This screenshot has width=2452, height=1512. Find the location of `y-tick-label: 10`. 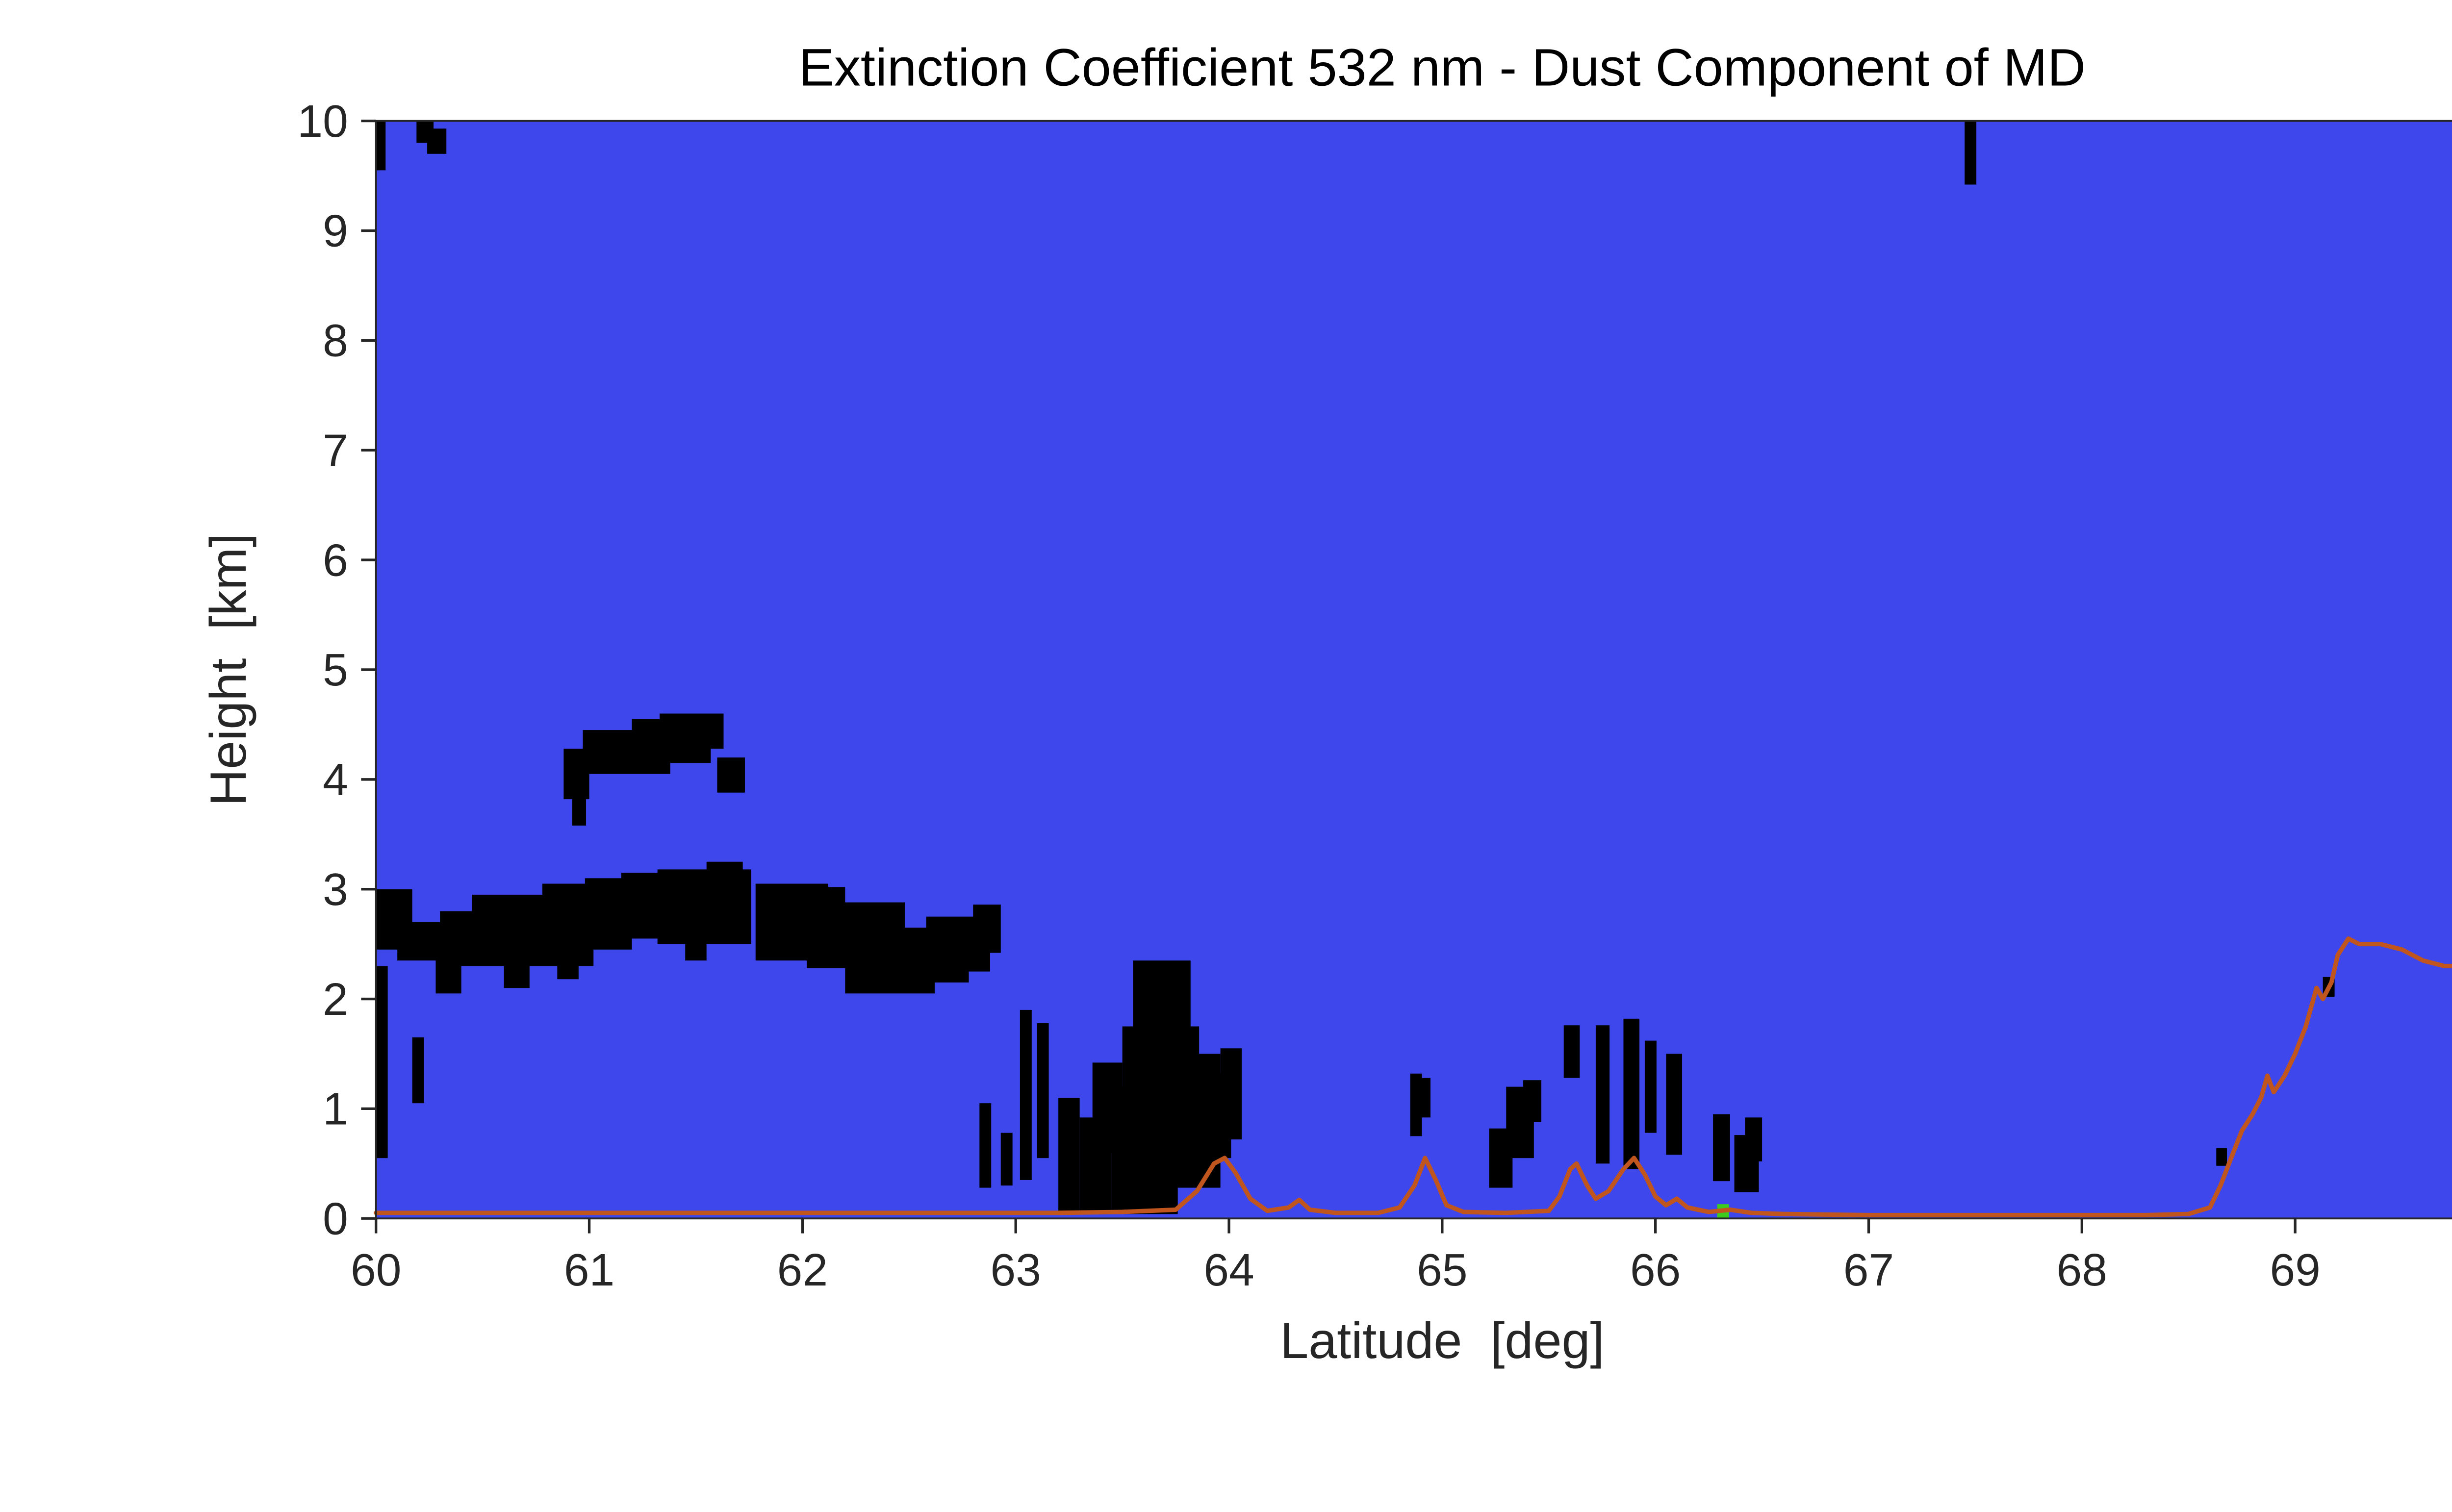

y-tick-label: 10 is located at coordinates (322, 121).